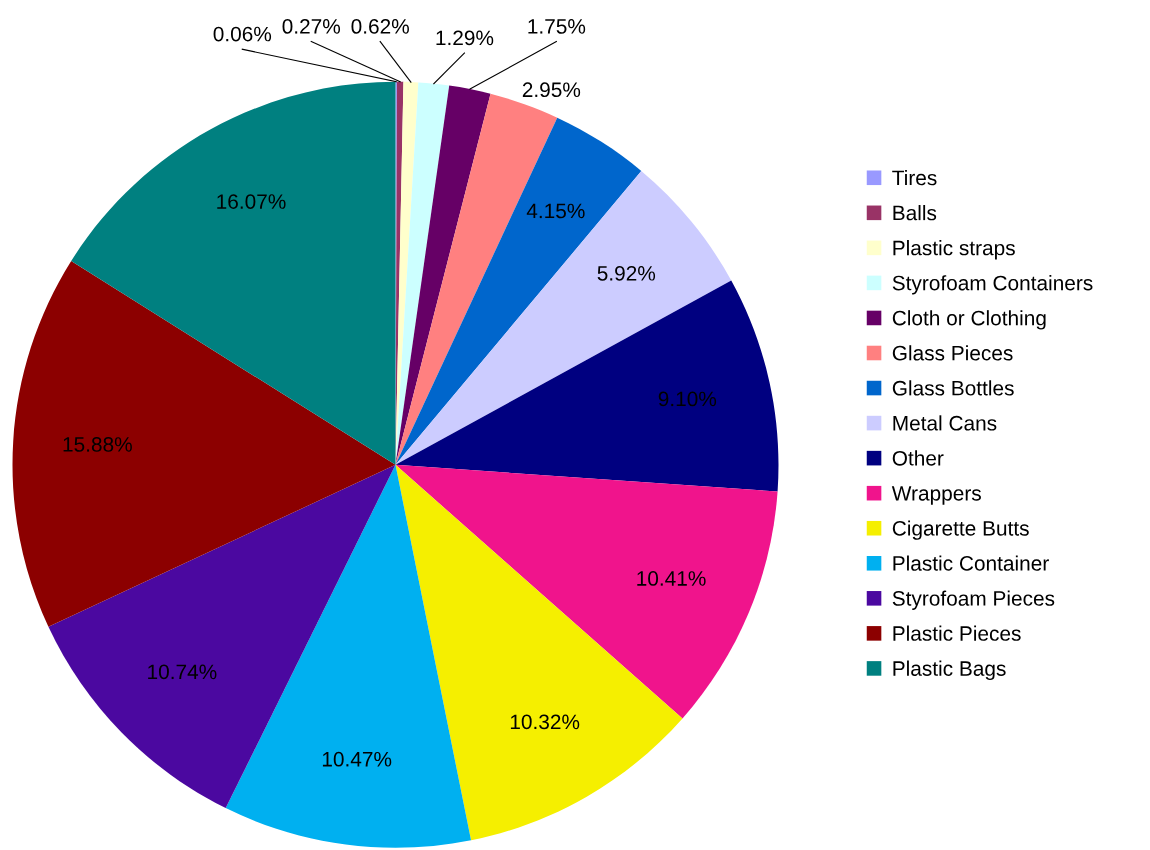 This screenshot has width=1150, height=850. Describe the element at coordinates (960, 530) in the screenshot. I see `legend-label: Cigarette Butts` at that location.